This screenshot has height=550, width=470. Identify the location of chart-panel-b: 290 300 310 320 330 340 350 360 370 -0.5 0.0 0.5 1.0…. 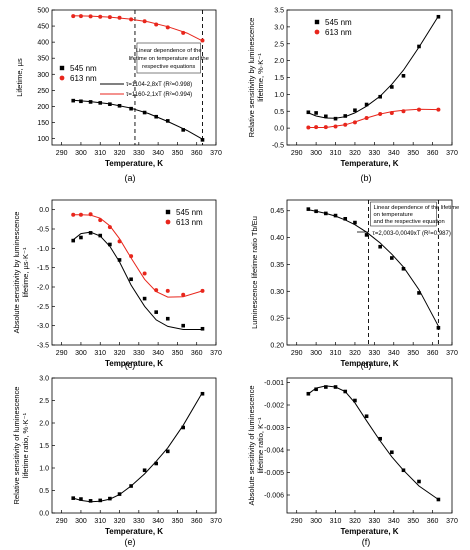
(352, 96).